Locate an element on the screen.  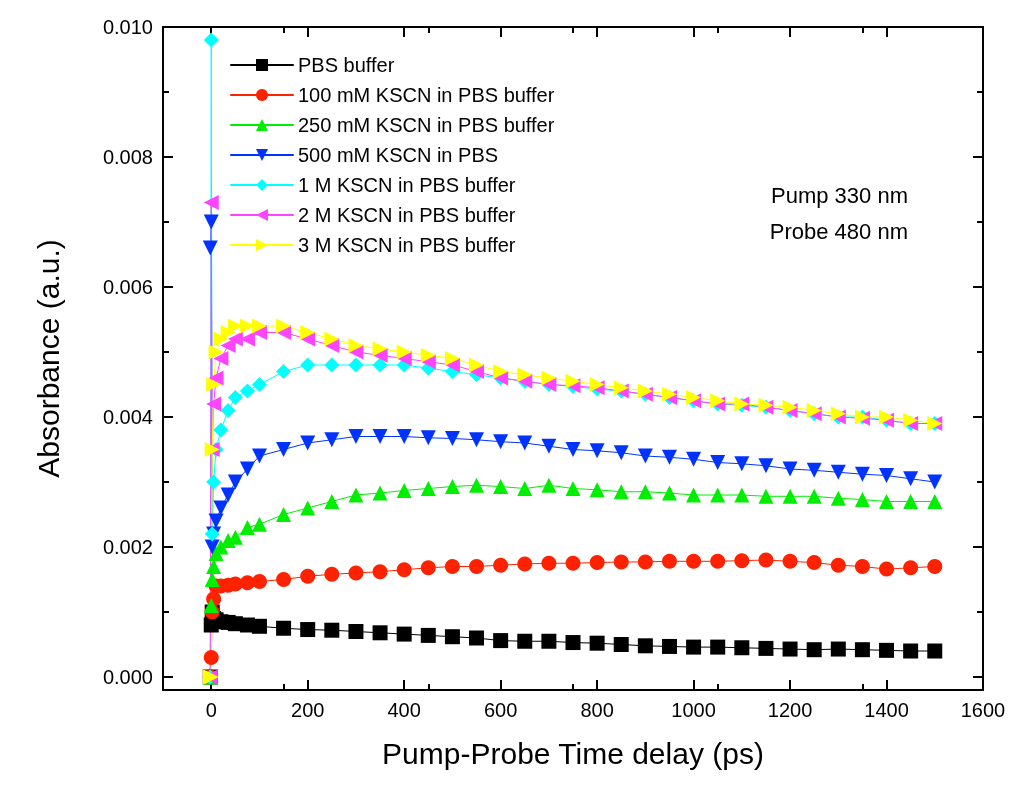
y-tick-label: 0.010 is located at coordinates (127, 27).